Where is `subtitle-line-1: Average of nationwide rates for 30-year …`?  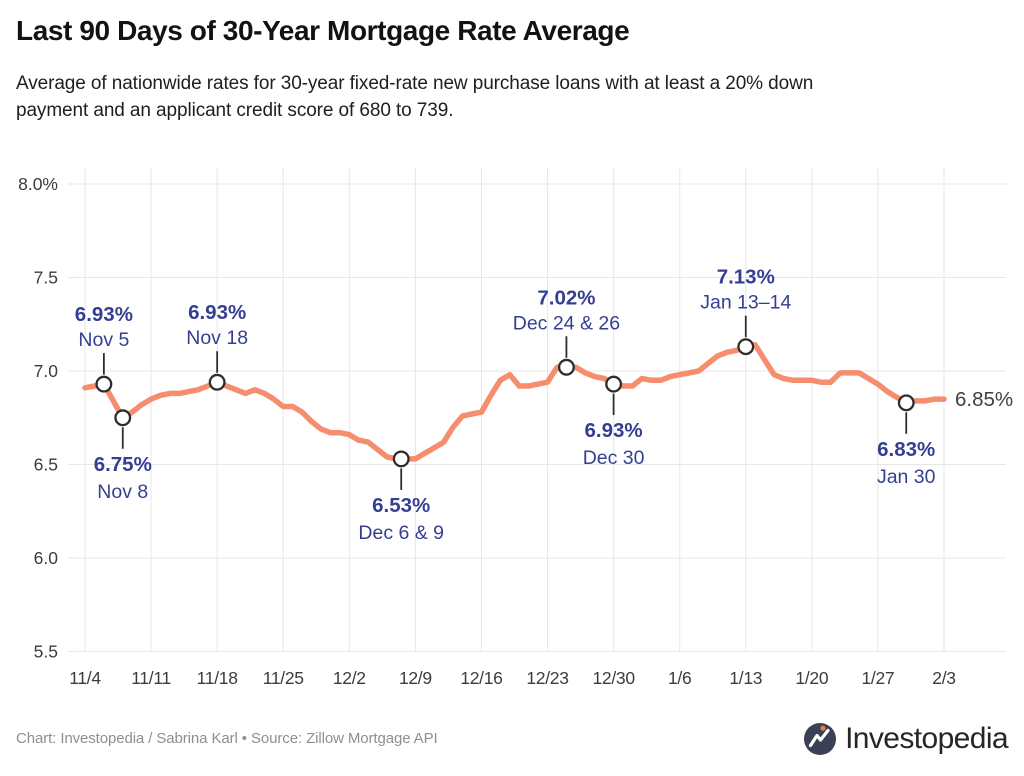 subtitle-line-1: Average of nationwide rates for 30-year … is located at coordinates (415, 83).